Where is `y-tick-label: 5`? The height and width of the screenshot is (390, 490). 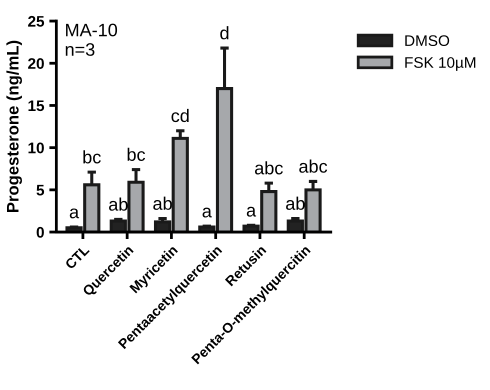
y-tick-label: 5 is located at coordinates (40, 190).